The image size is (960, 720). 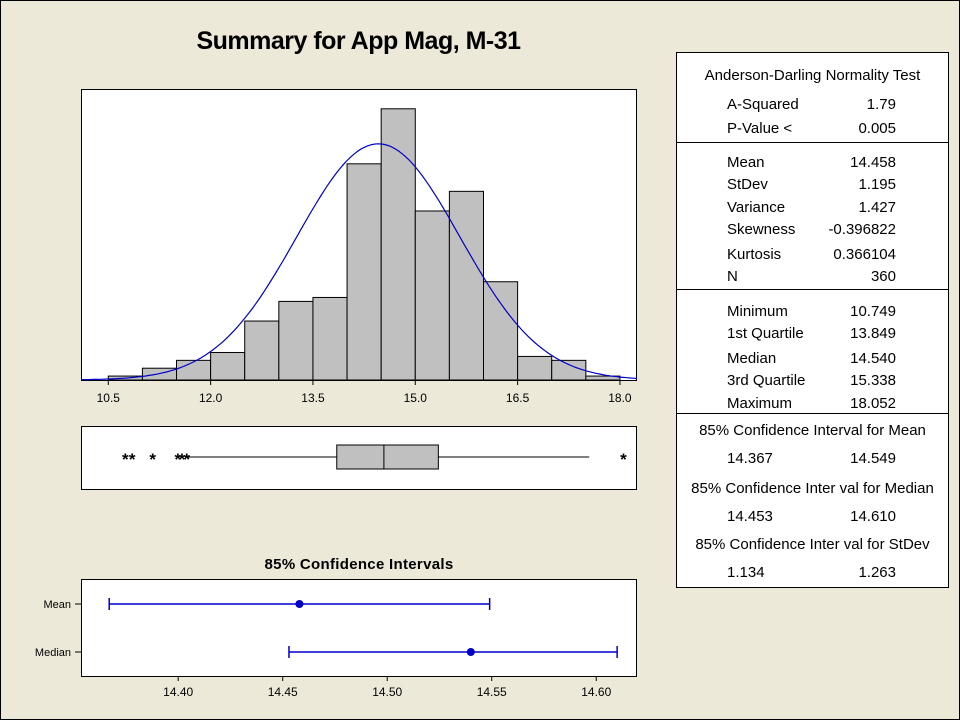 I want to click on stat-value: 14.540, so click(x=873, y=358).